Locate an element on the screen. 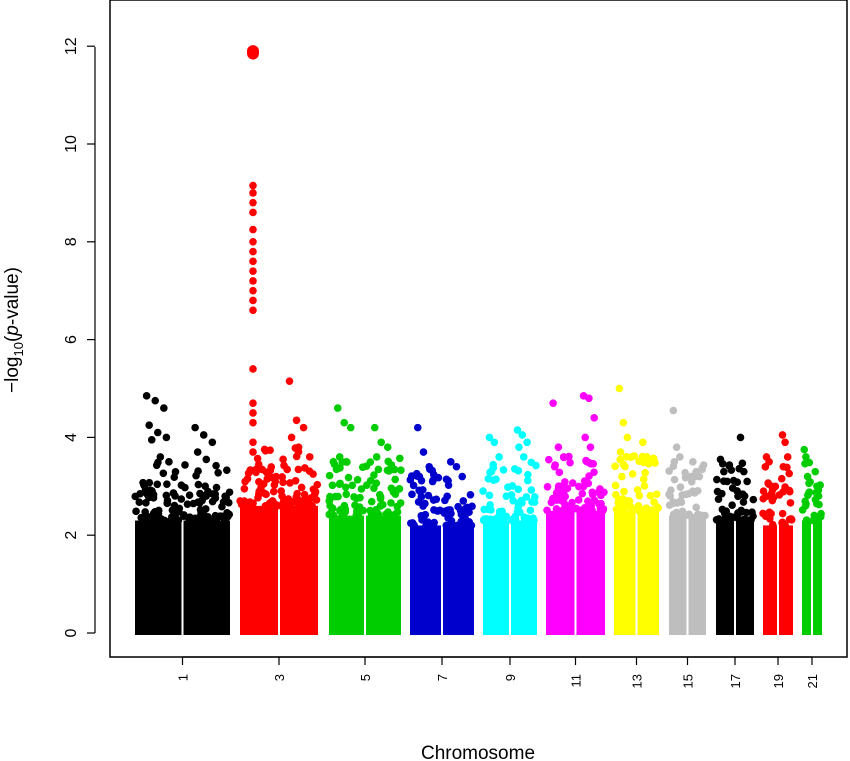 This screenshot has width=850, height=761. x-tick-label: 7 is located at coordinates (442, 677).